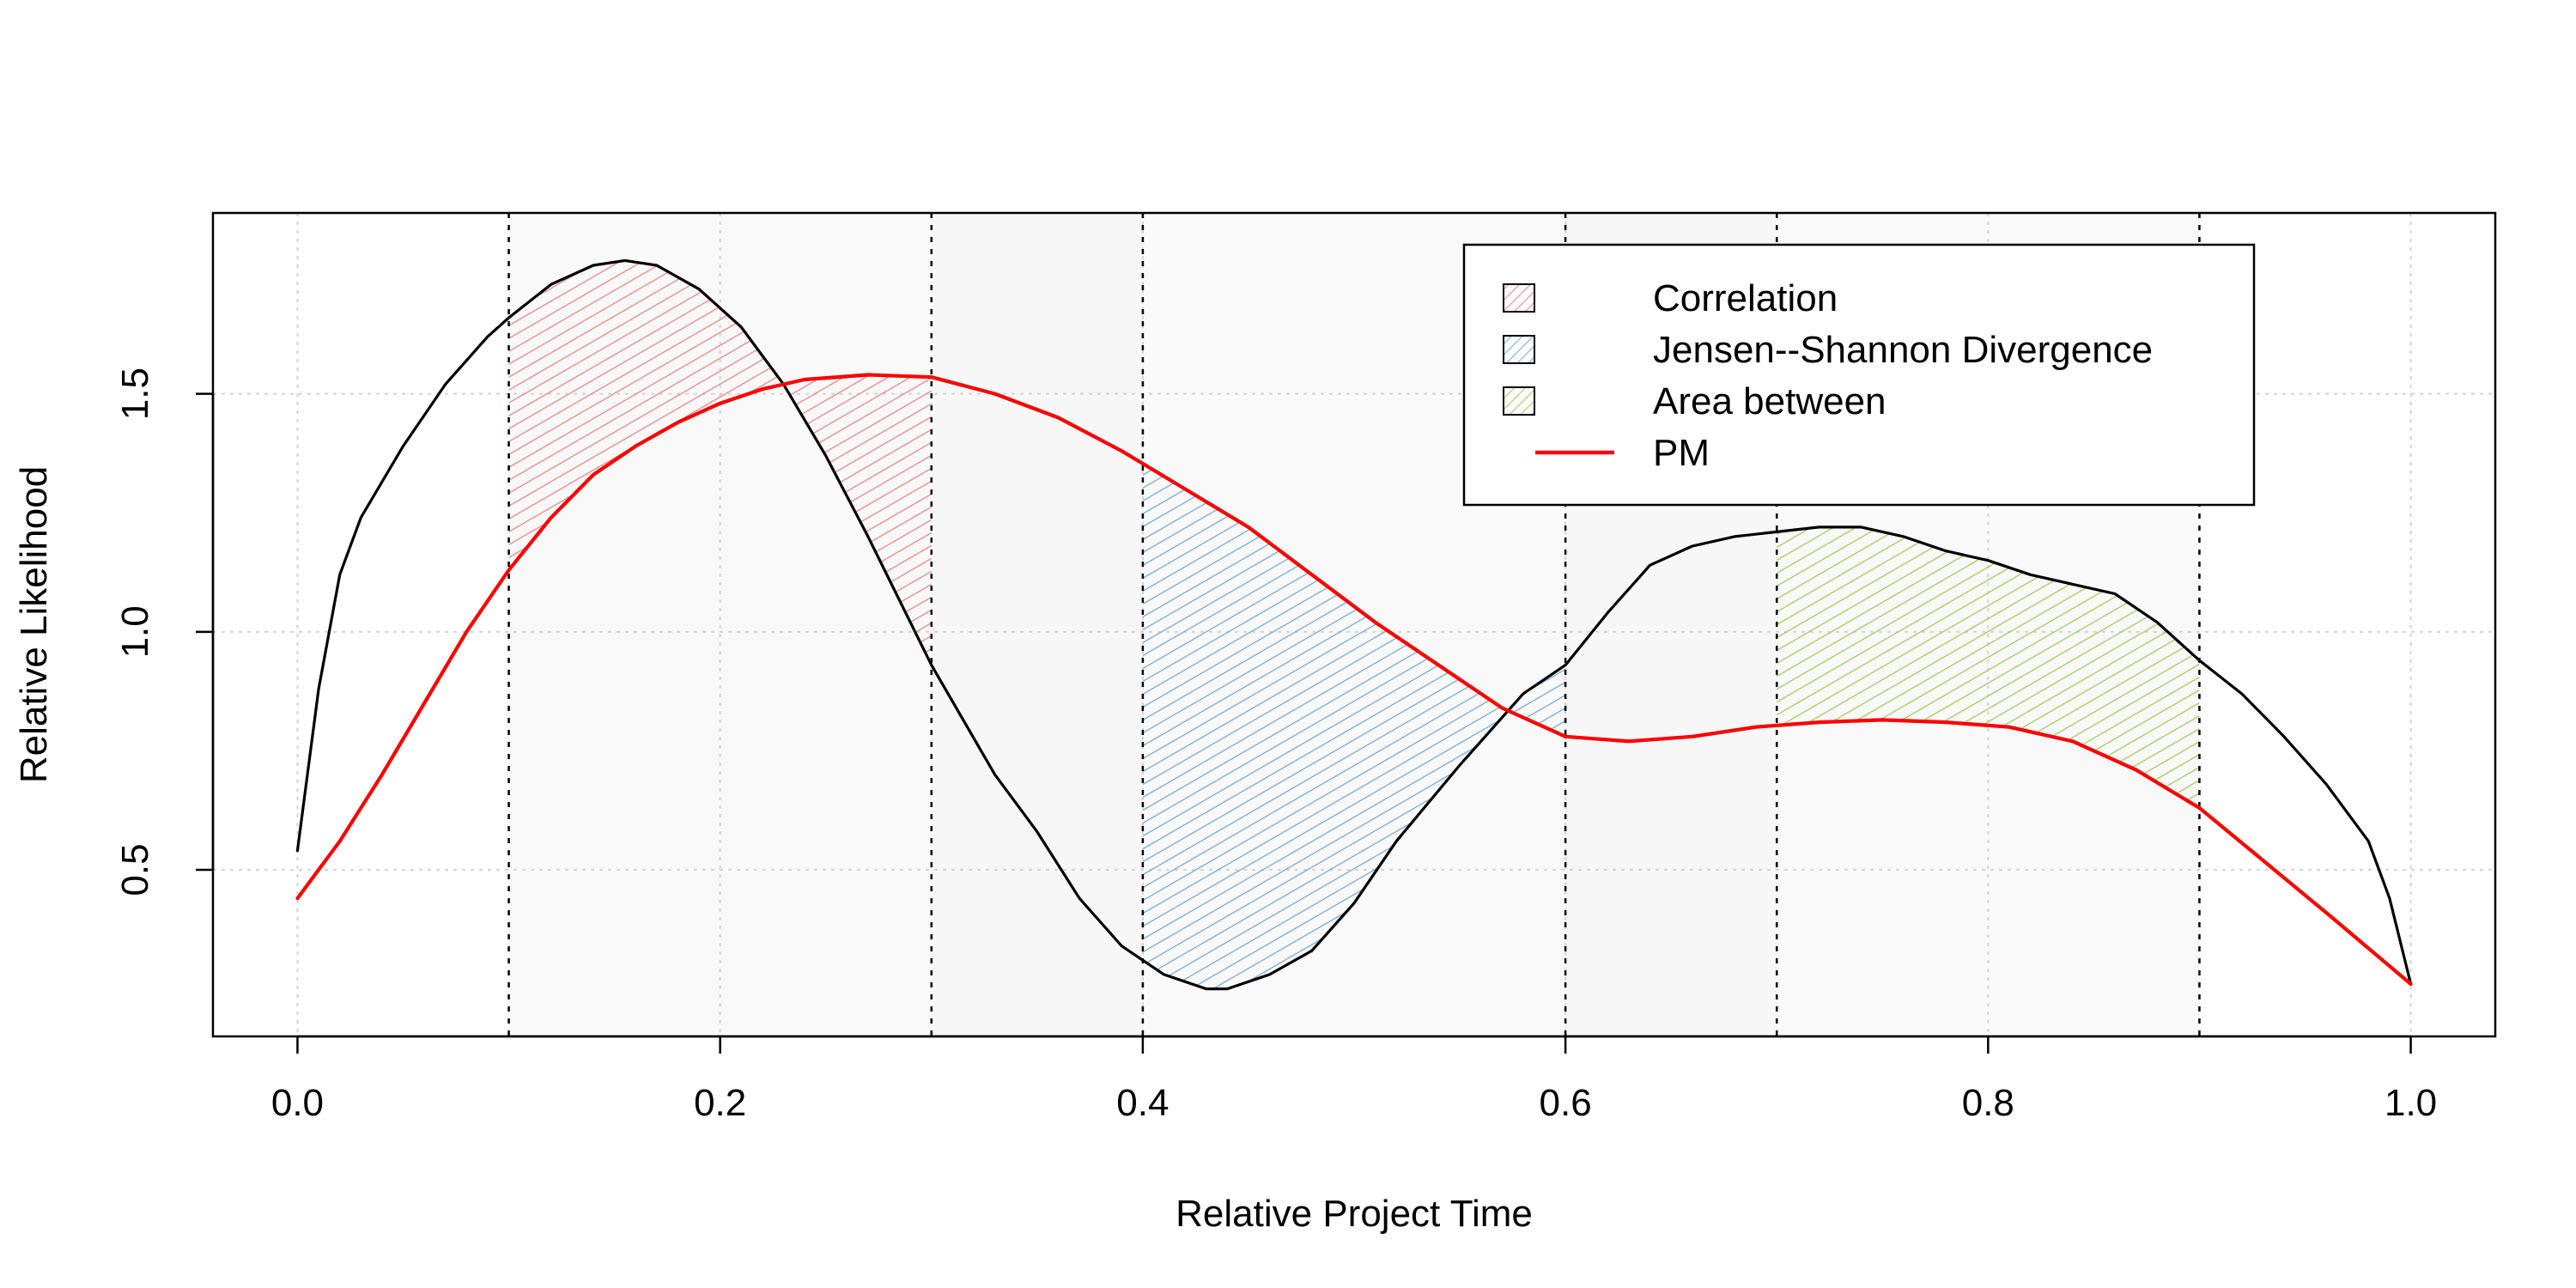 The image size is (2576, 1288). I want to click on y-tick-label: 1.0, so click(135, 631).